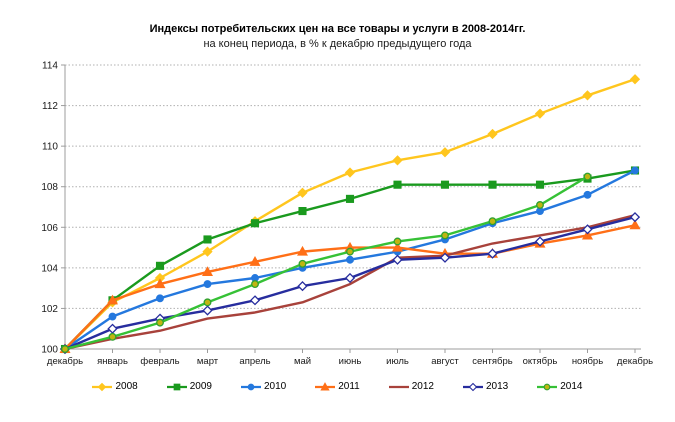 The width and height of the screenshot is (675, 422). What do you see at coordinates (49, 309) in the screenshot?
I see `y-axis-label: 102` at bounding box center [49, 309].